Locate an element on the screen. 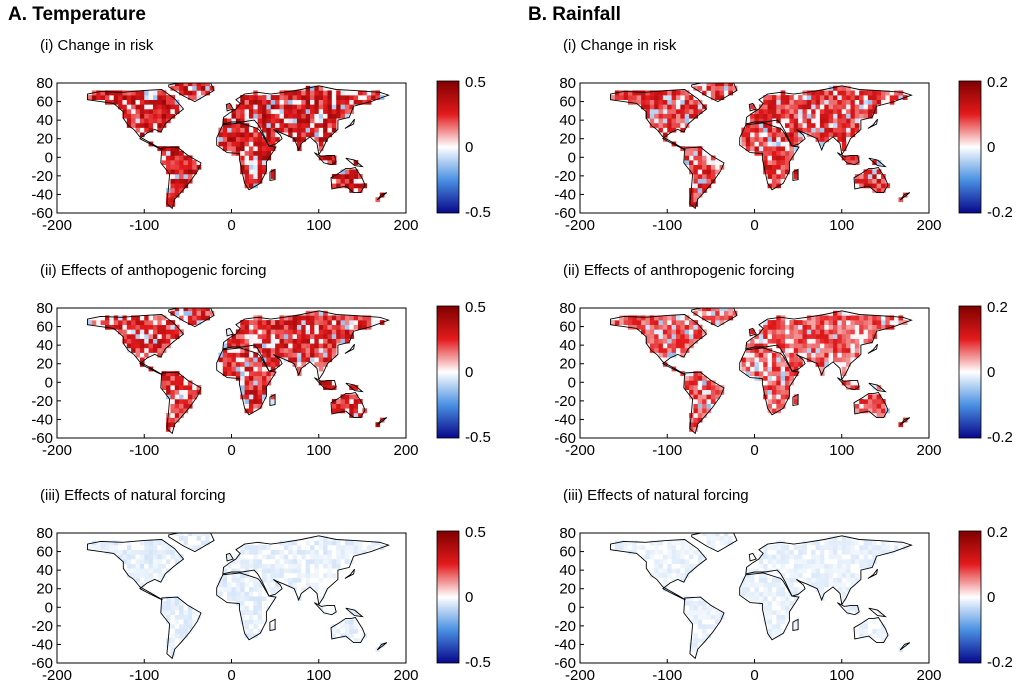 Image resolution: width=1024 pixels, height=690 pixels. x-tick-label: -100 is located at coordinates (667, 450).